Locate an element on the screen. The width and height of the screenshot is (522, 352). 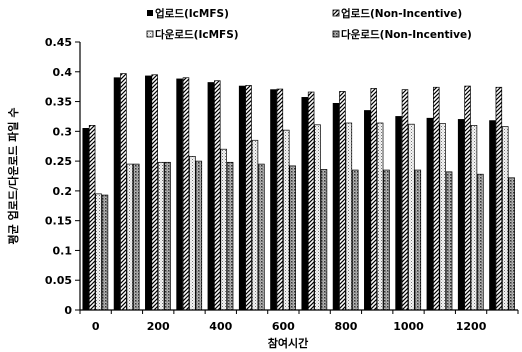
x-tick-label: 600 is located at coordinates (283, 326).